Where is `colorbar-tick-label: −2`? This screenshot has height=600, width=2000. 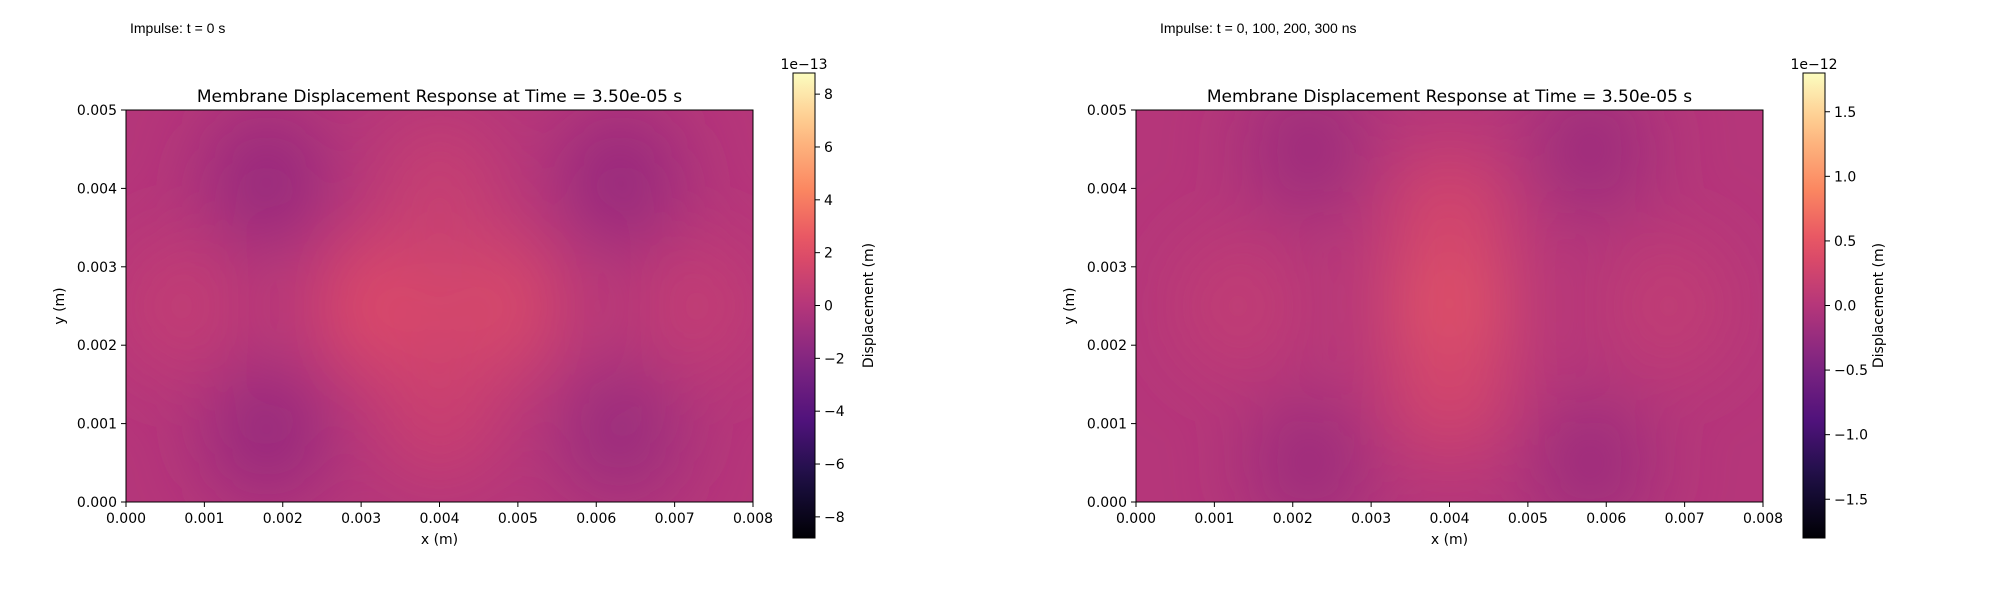
colorbar-tick-label: −2 is located at coordinates (834, 359).